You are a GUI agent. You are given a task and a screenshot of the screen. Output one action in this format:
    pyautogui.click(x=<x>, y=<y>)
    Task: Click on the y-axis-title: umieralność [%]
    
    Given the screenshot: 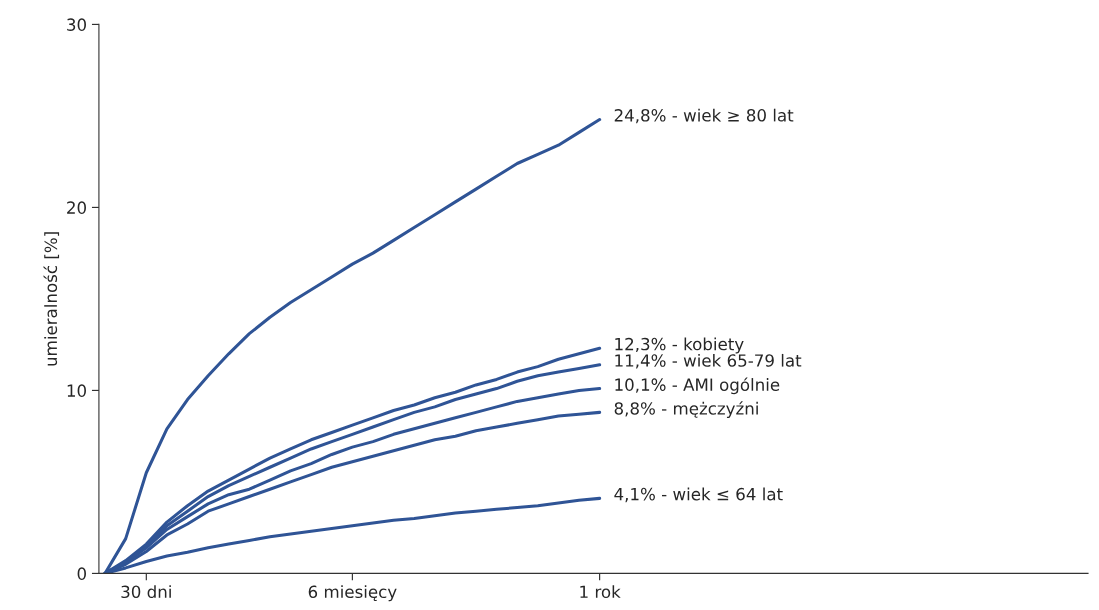 What is the action you would take?
    pyautogui.click(x=51, y=299)
    